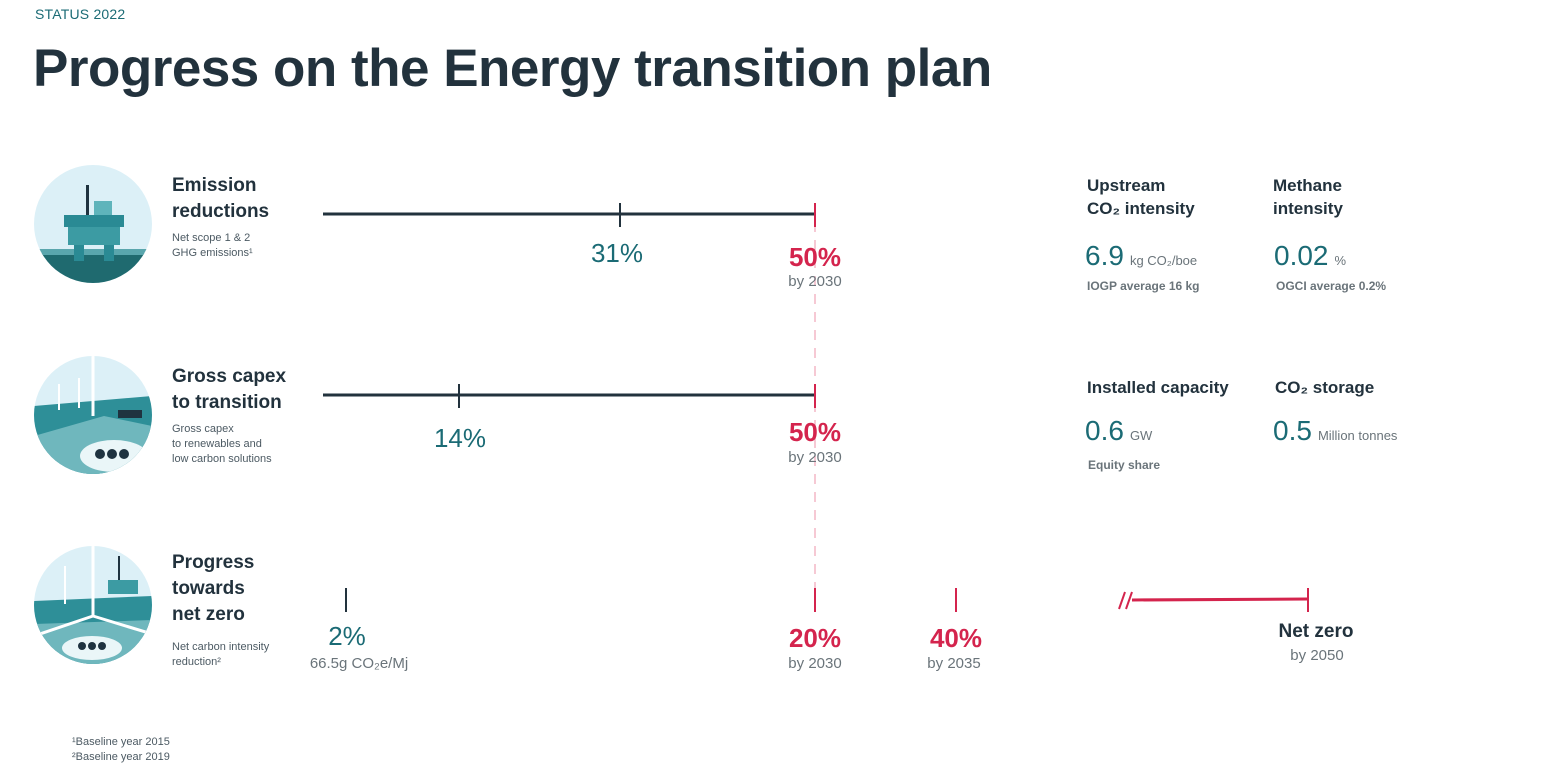  I want to click on upstream-kpi-title-line1: Upstream, so click(1126, 185).